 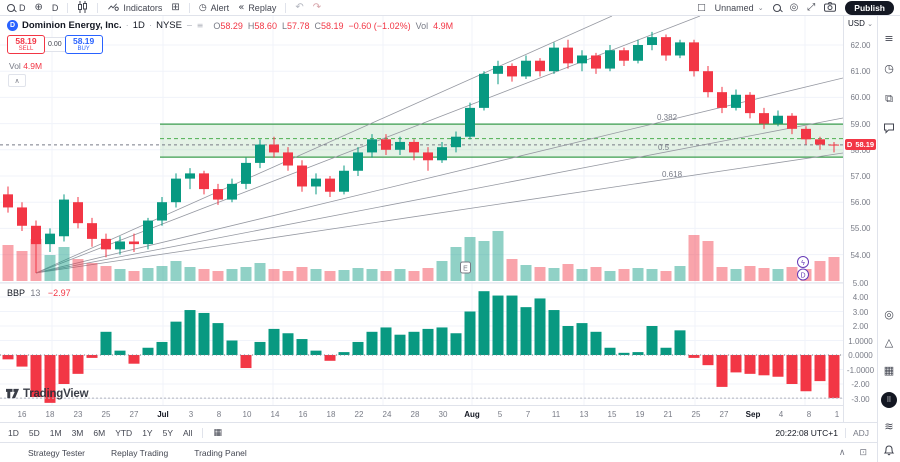 What do you see at coordinates (56, 393) in the screenshot?
I see `watermark-text: TradingView` at bounding box center [56, 393].